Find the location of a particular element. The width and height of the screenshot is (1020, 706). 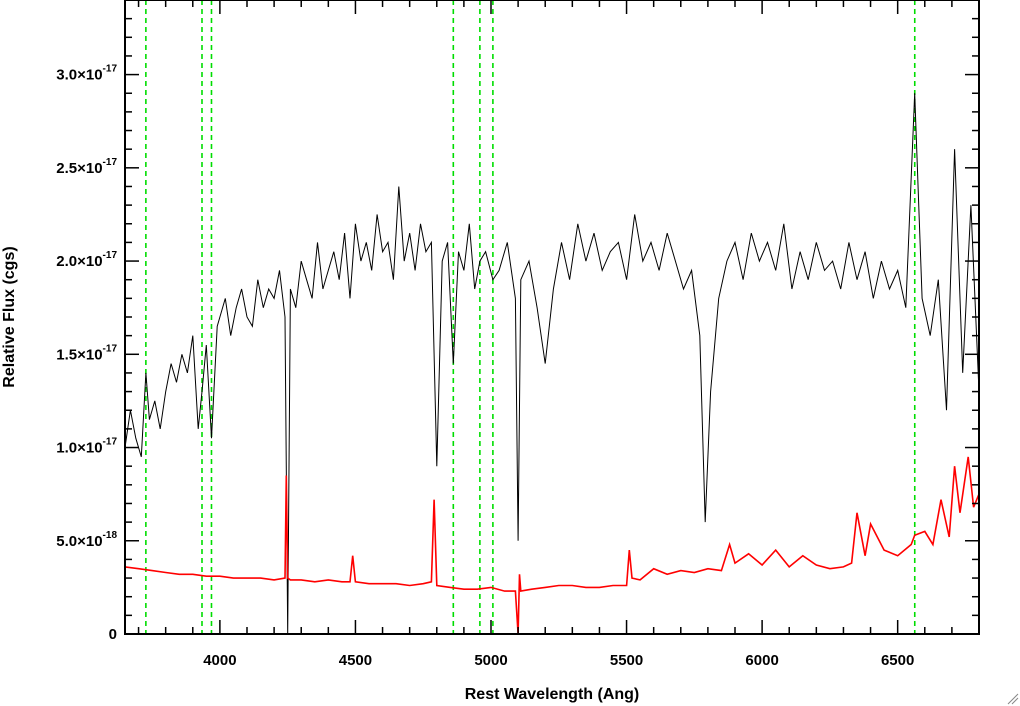

y-tick-label: 1.0×10⁻¹⁷ is located at coordinates (86, 447).